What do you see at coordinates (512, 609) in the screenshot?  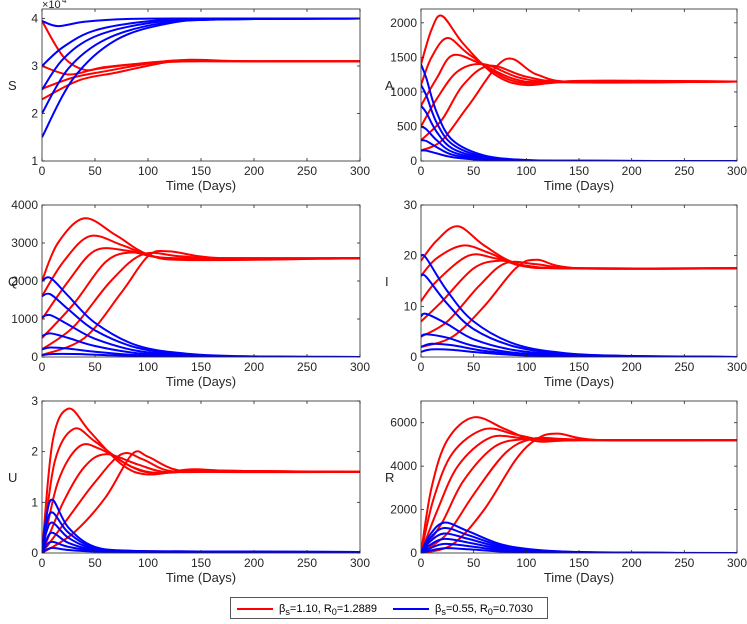 I see `legend-text-b-blue: =0.7030` at bounding box center [512, 609].